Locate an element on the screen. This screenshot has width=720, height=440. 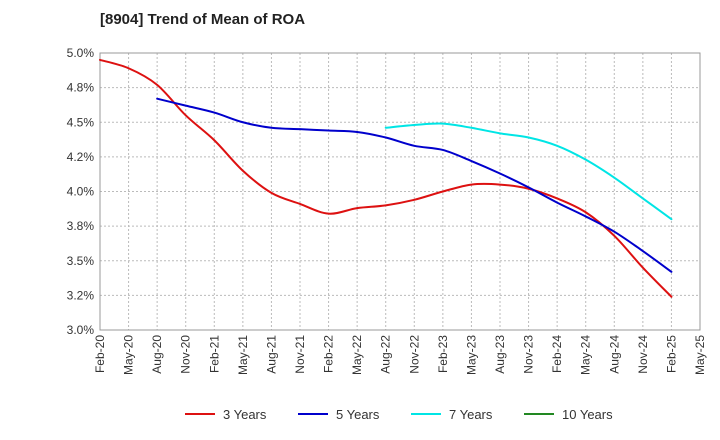
x-tick-label: Nov-23 is located at coordinates (529, 354).